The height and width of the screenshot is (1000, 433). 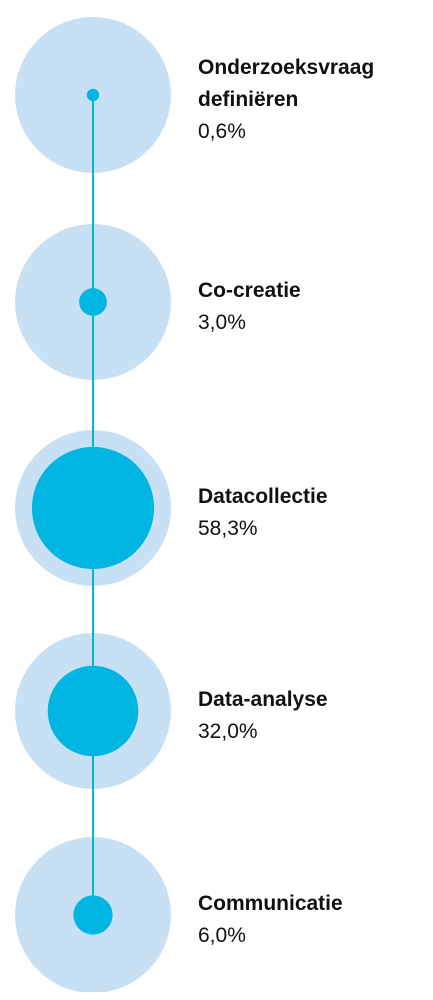 What do you see at coordinates (314, 920) in the screenshot?
I see `label-block: Communicatie 6,0%` at bounding box center [314, 920].